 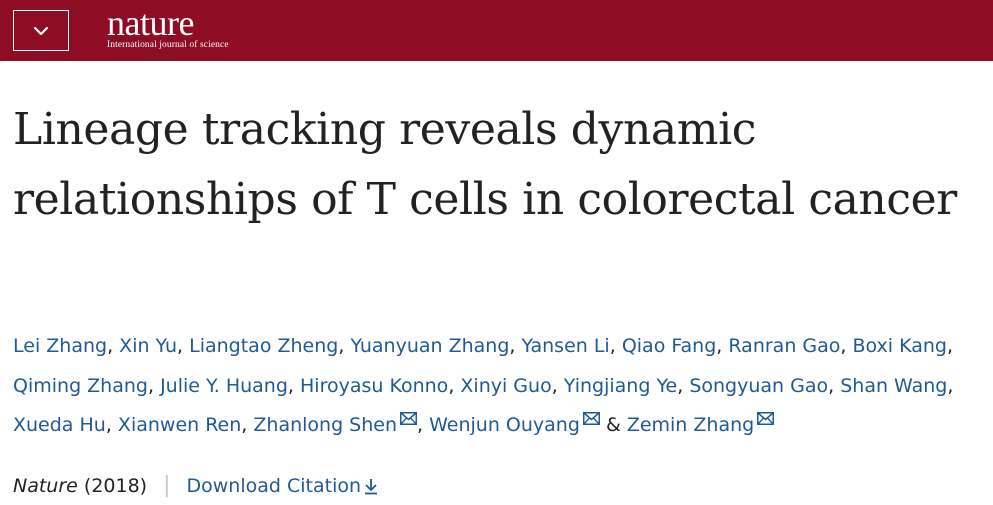 I want to click on citation-meta: Nature (2018) | Download Citation, so click(x=195, y=486).